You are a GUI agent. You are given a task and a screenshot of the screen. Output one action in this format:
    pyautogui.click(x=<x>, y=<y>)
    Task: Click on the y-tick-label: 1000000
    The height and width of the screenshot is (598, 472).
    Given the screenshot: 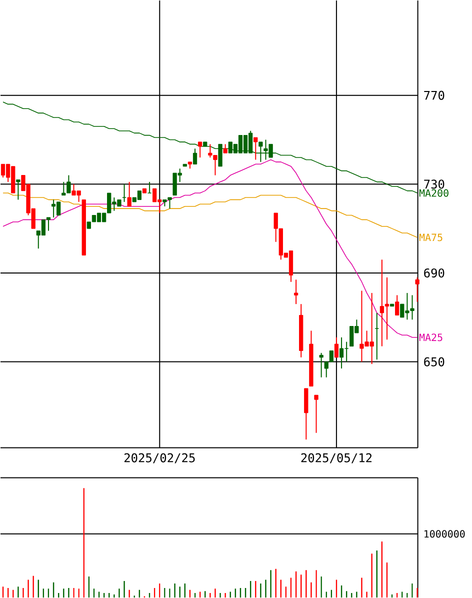 What is the action you would take?
    pyautogui.click(x=444, y=534)
    